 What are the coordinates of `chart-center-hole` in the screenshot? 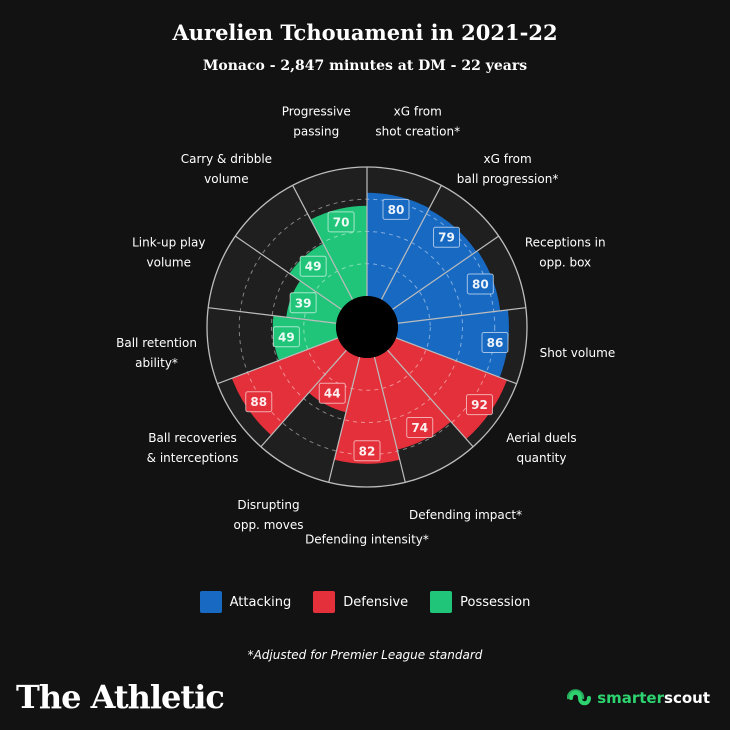 It's located at (367, 327).